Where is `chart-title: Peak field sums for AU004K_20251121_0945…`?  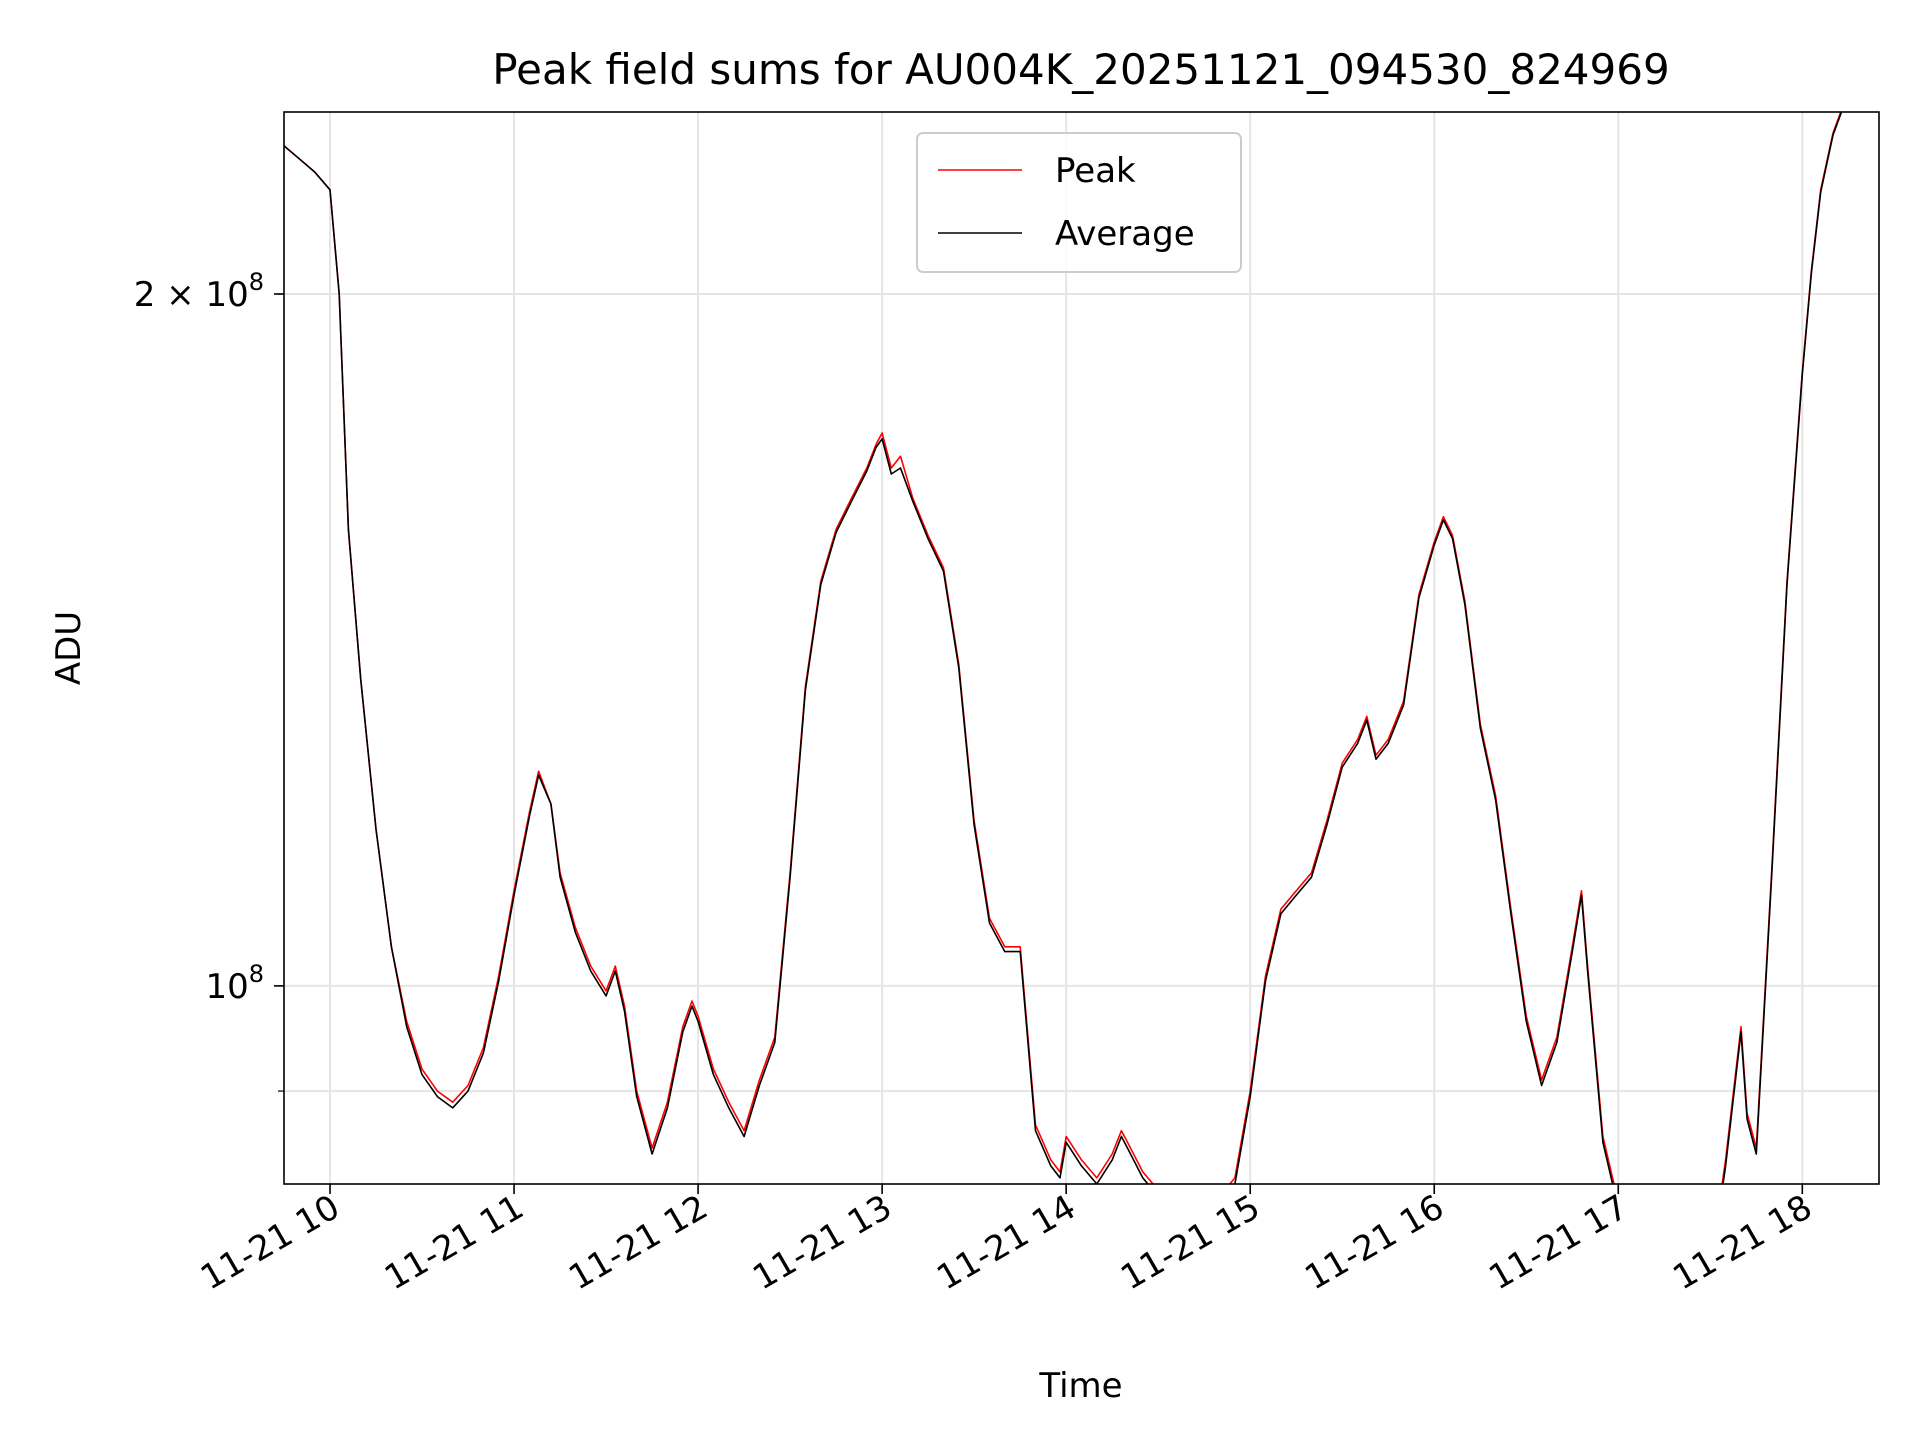
chart-title: Peak field sums for AU004K_20251121_0945… is located at coordinates (1080, 69).